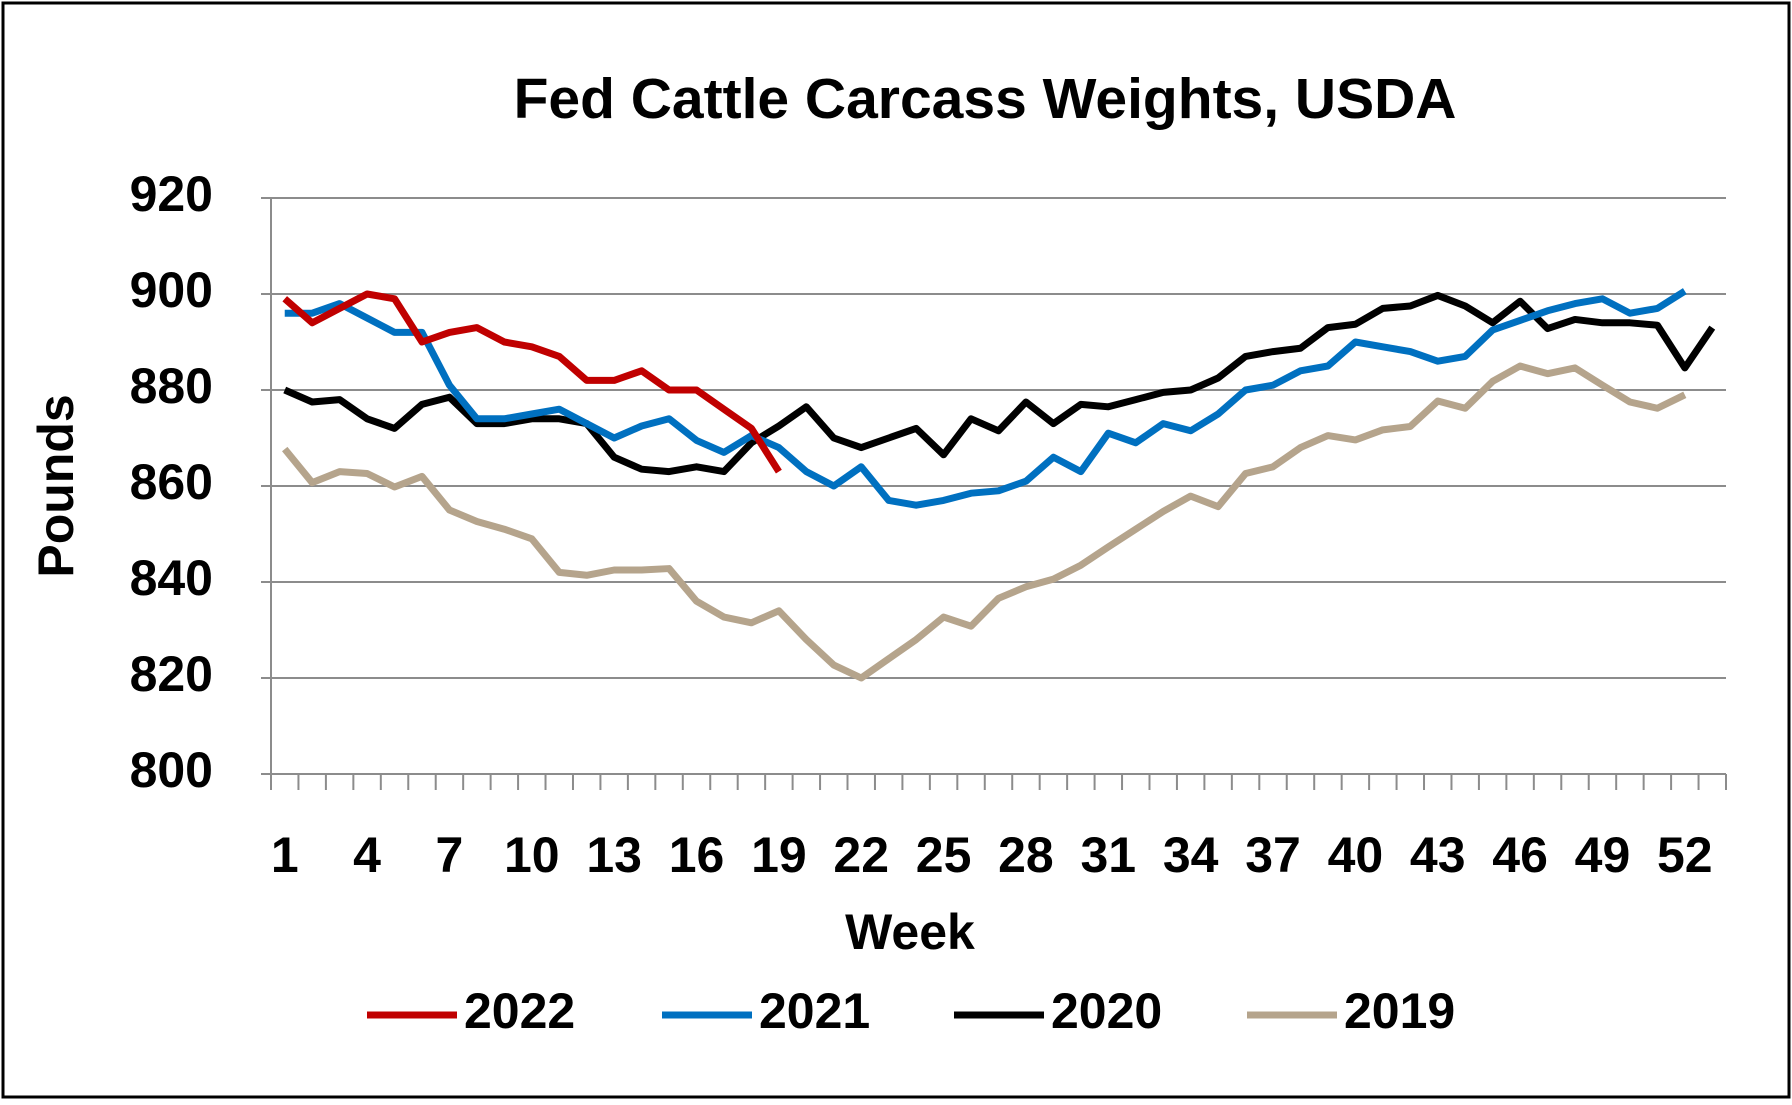 The height and width of the screenshot is (1105, 1792). What do you see at coordinates (1685, 855) in the screenshot?
I see `x-tick-label: 52` at bounding box center [1685, 855].